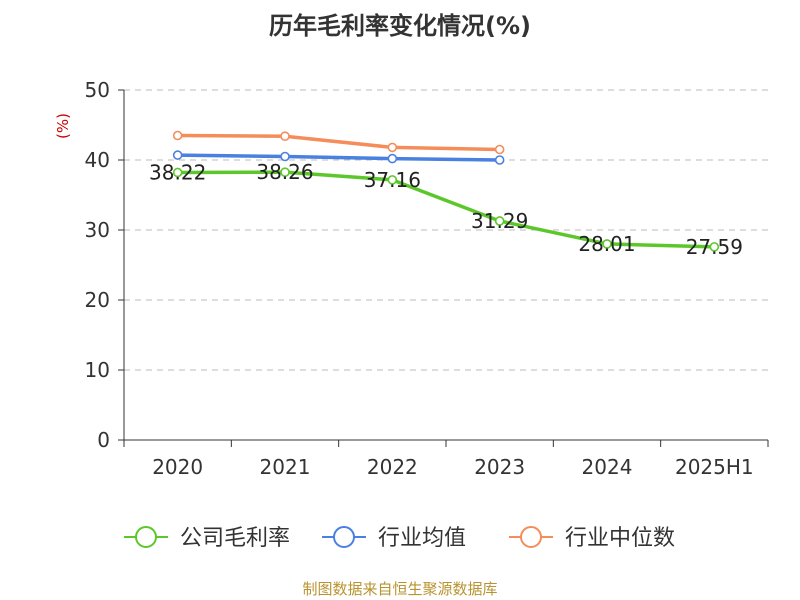  What do you see at coordinates (97, 370) in the screenshot?
I see `y-tick-label: 10` at bounding box center [97, 370].